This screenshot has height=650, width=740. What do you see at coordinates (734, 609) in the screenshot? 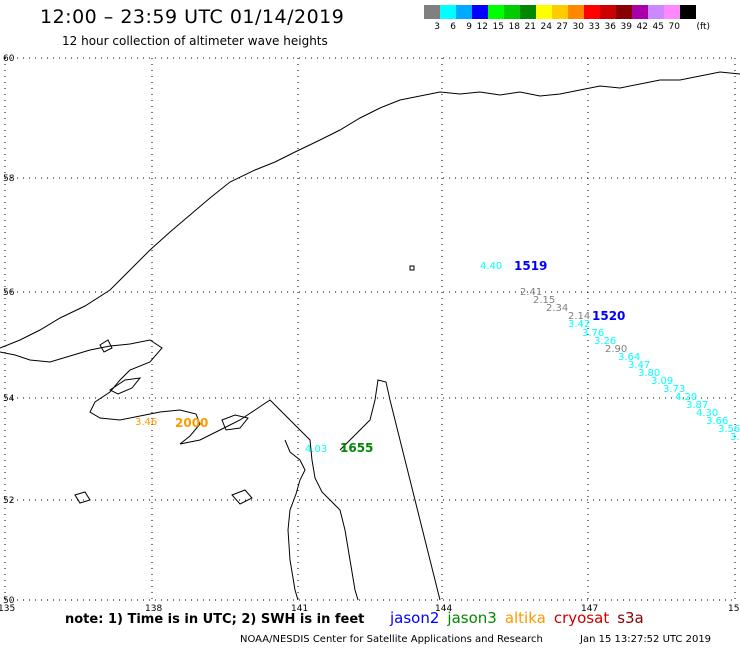
I see `longitude-label: 150` at bounding box center [734, 609].